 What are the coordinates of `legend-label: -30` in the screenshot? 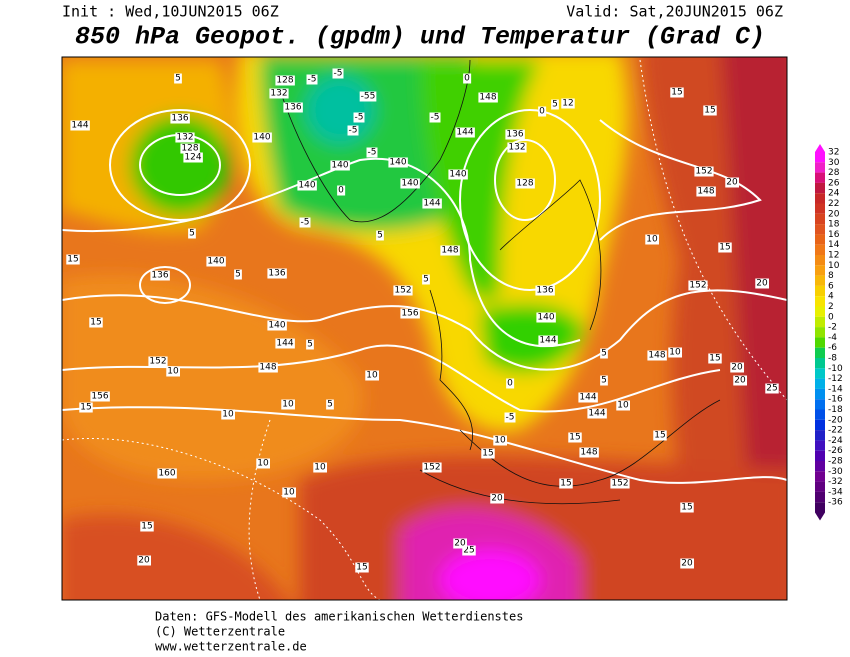 It's located at (835, 472).